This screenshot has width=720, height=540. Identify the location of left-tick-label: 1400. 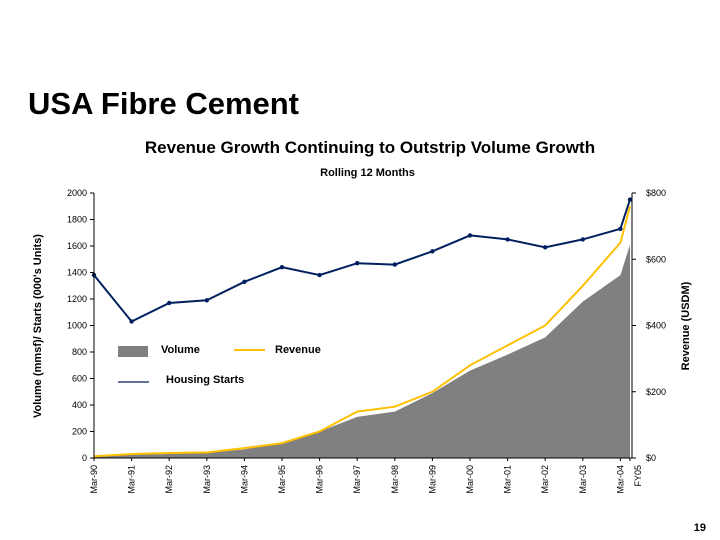
(77, 273).